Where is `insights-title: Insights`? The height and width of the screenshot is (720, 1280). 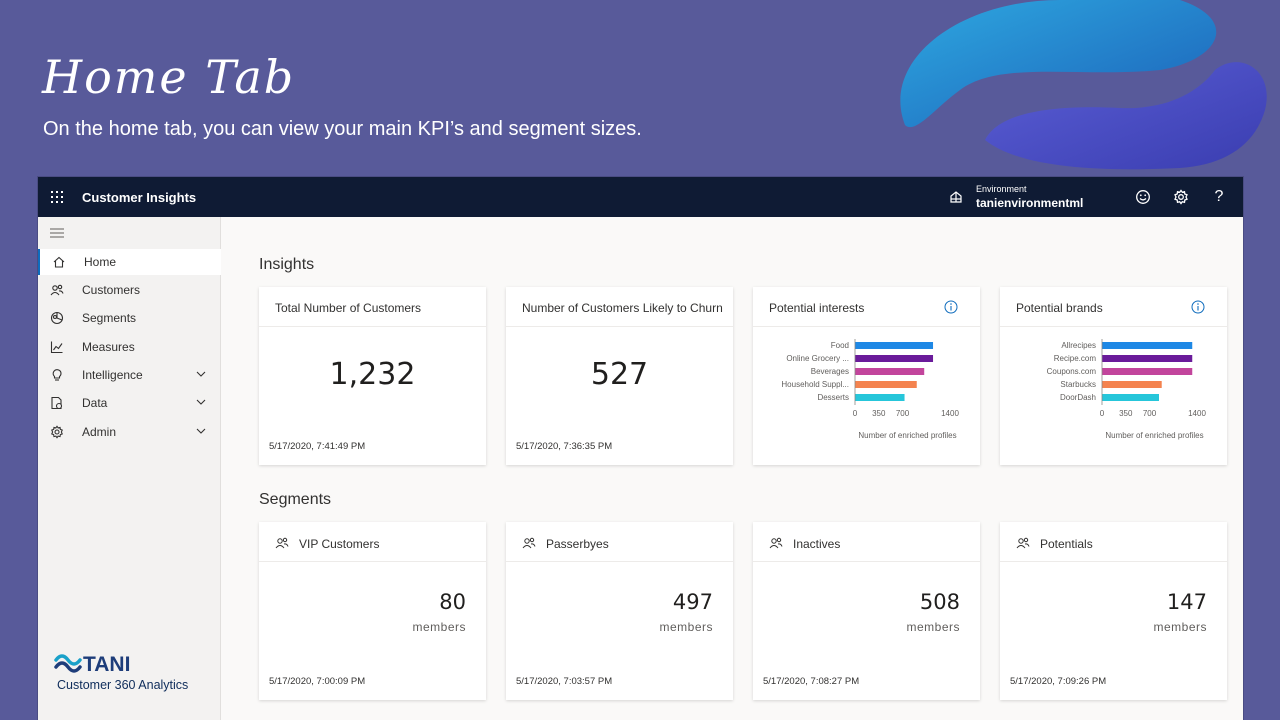
insights-title: Insights is located at coordinates (287, 264).